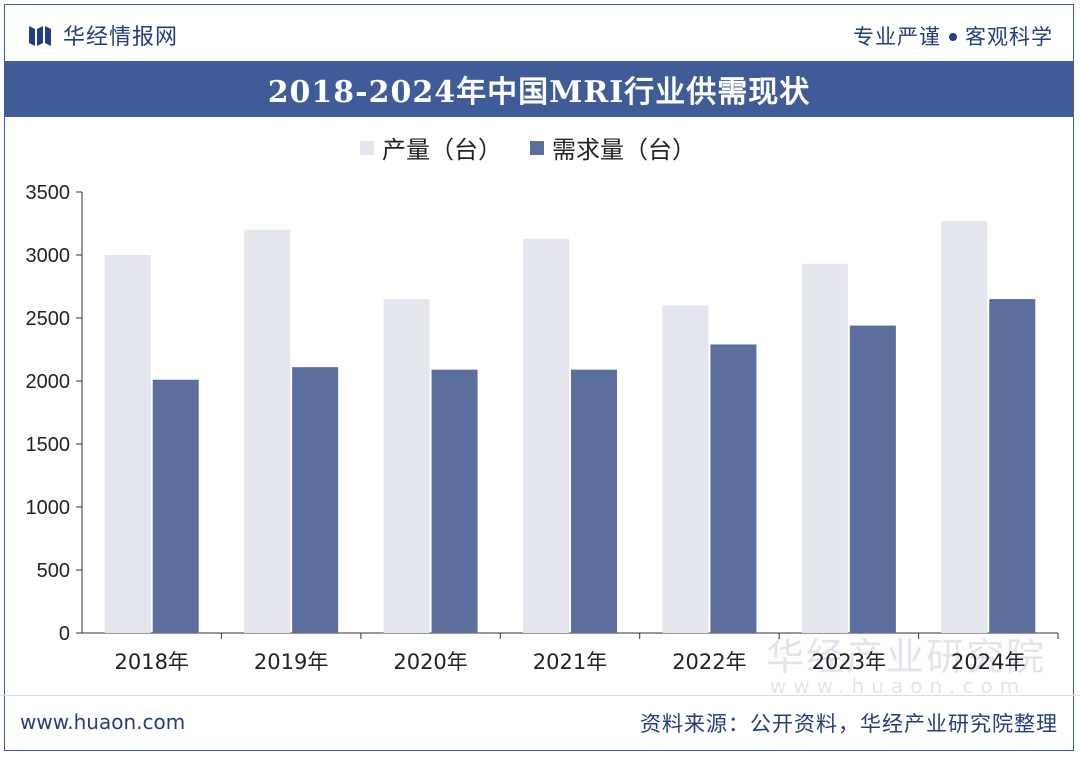 Image resolution: width=1080 pixels, height=757 pixels. I want to click on x-tick-label: 2023年, so click(849, 662).